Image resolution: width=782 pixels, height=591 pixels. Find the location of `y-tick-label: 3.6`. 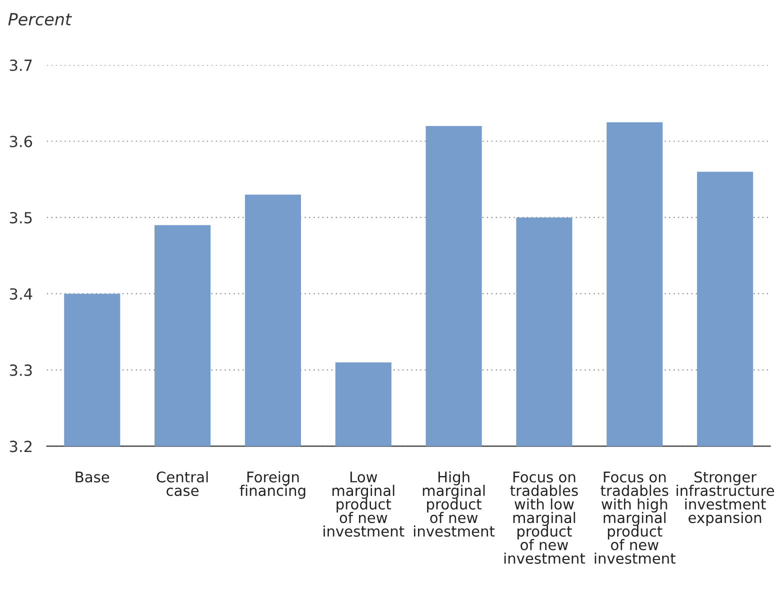

y-tick-label: 3.6 is located at coordinates (21, 142).